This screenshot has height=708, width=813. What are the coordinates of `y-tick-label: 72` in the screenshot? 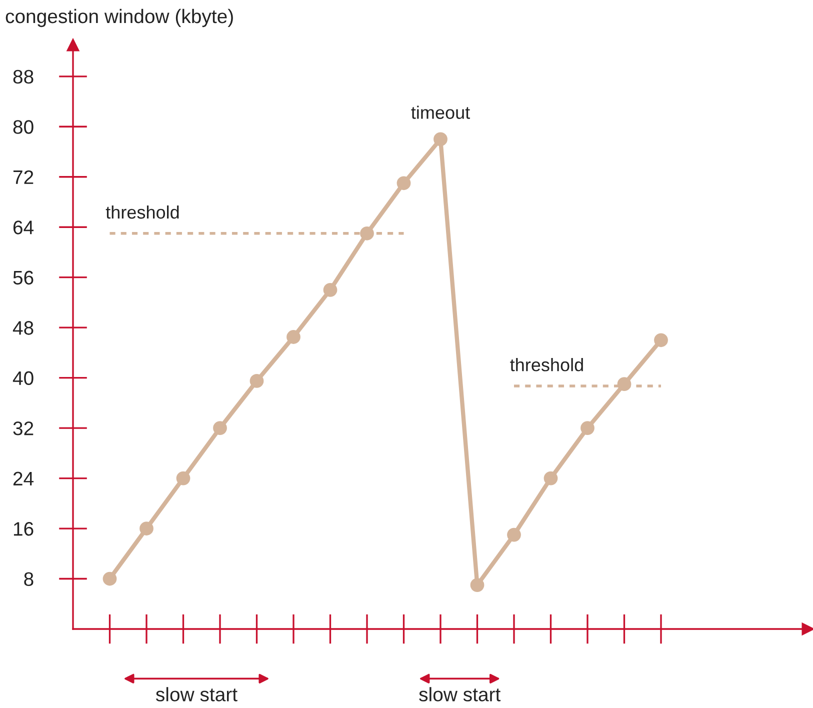 It's located at (23, 177).